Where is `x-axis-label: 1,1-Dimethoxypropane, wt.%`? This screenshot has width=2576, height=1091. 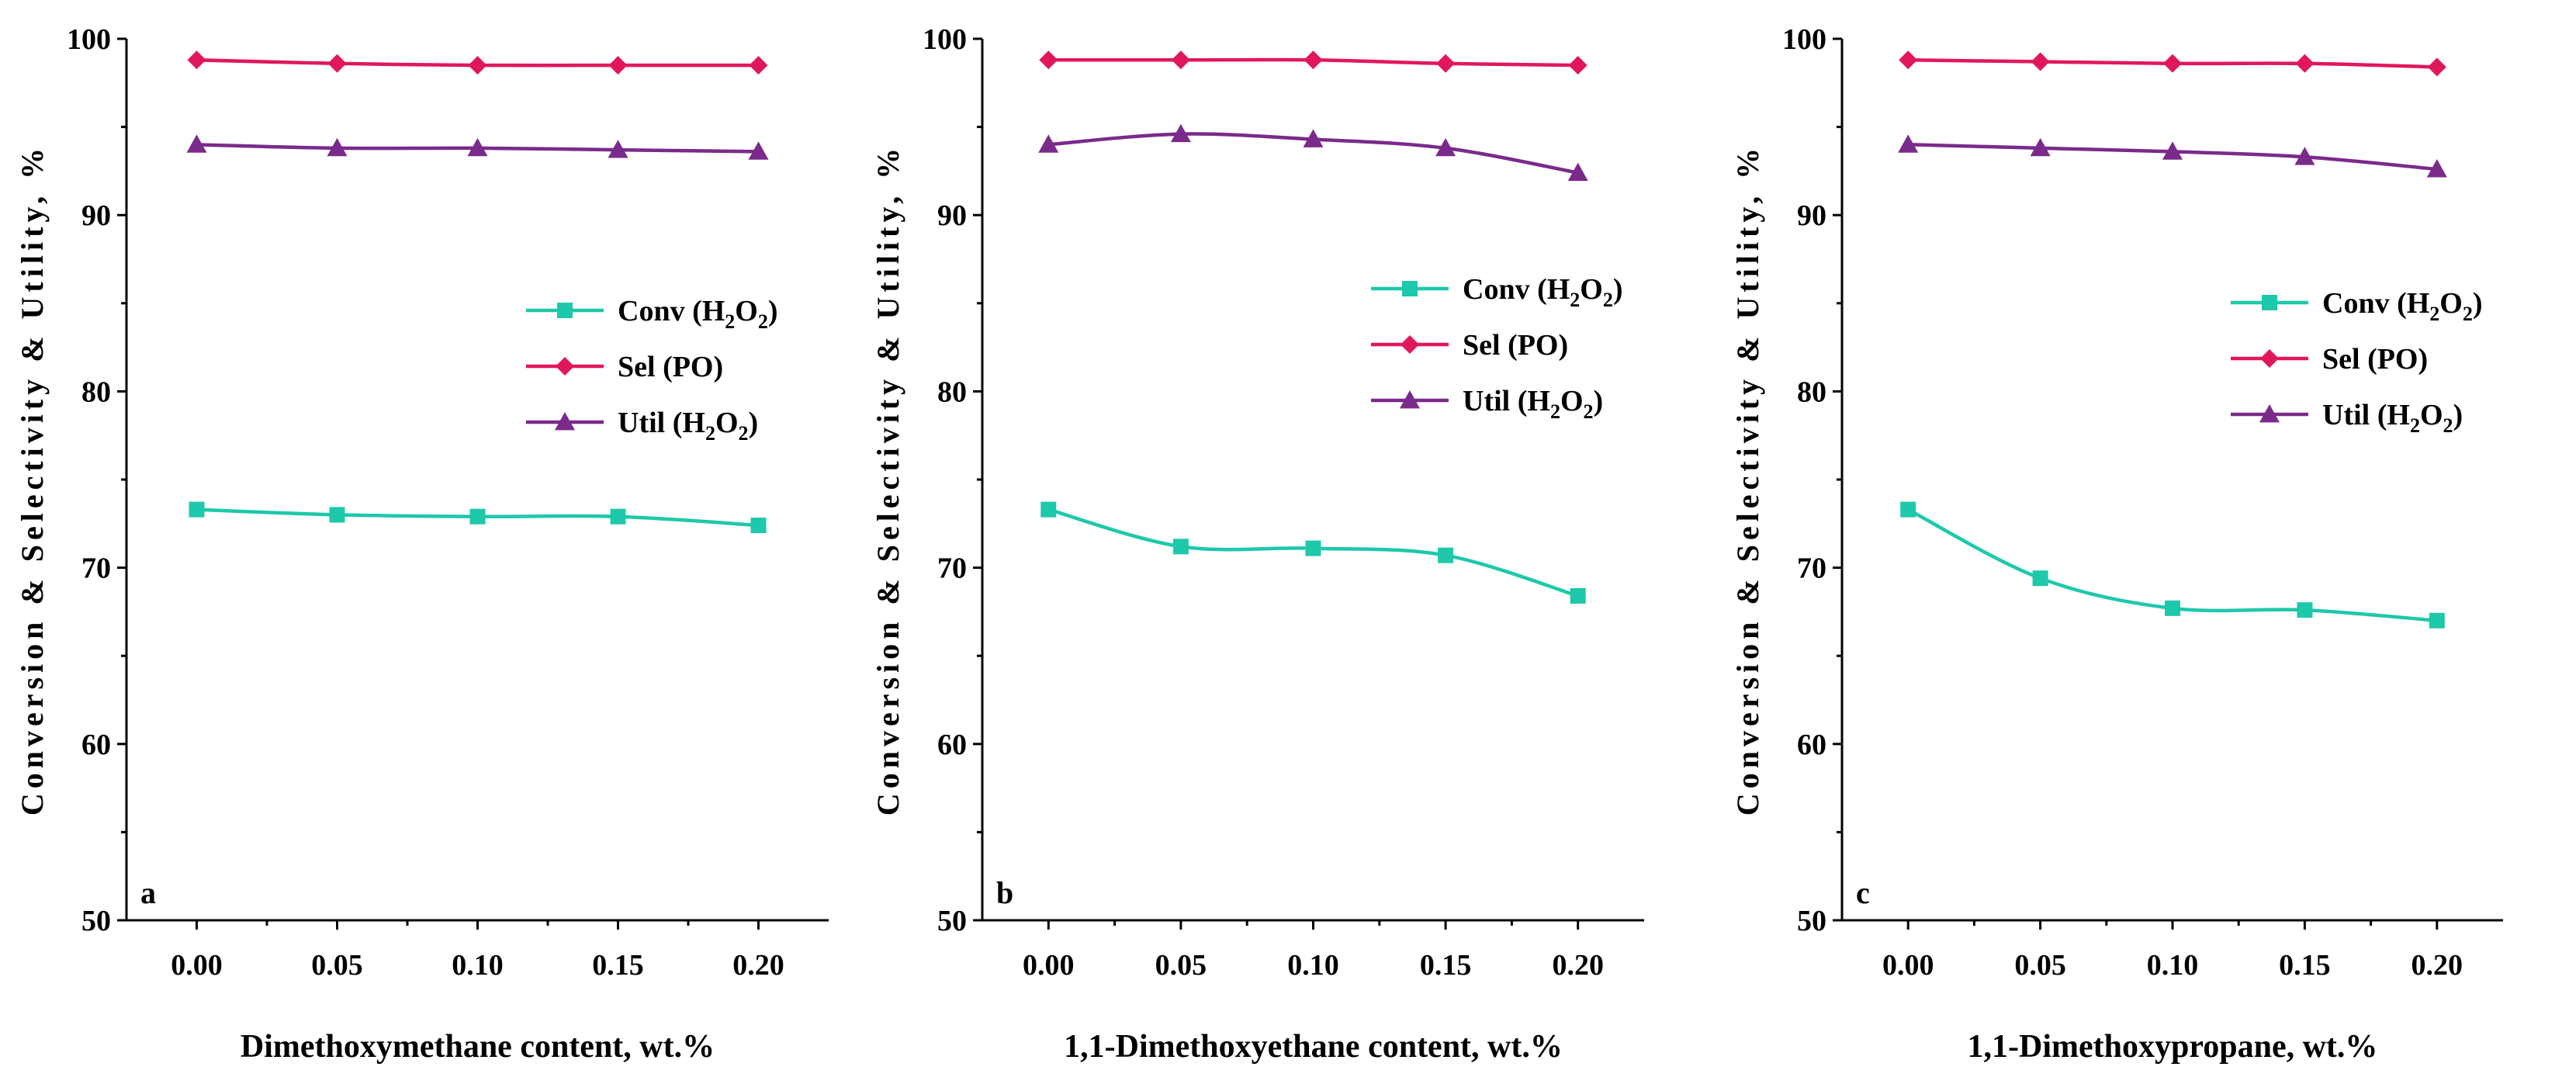
x-axis-label: 1,1-Dimethoxypropane, wt.% is located at coordinates (2173, 1047).